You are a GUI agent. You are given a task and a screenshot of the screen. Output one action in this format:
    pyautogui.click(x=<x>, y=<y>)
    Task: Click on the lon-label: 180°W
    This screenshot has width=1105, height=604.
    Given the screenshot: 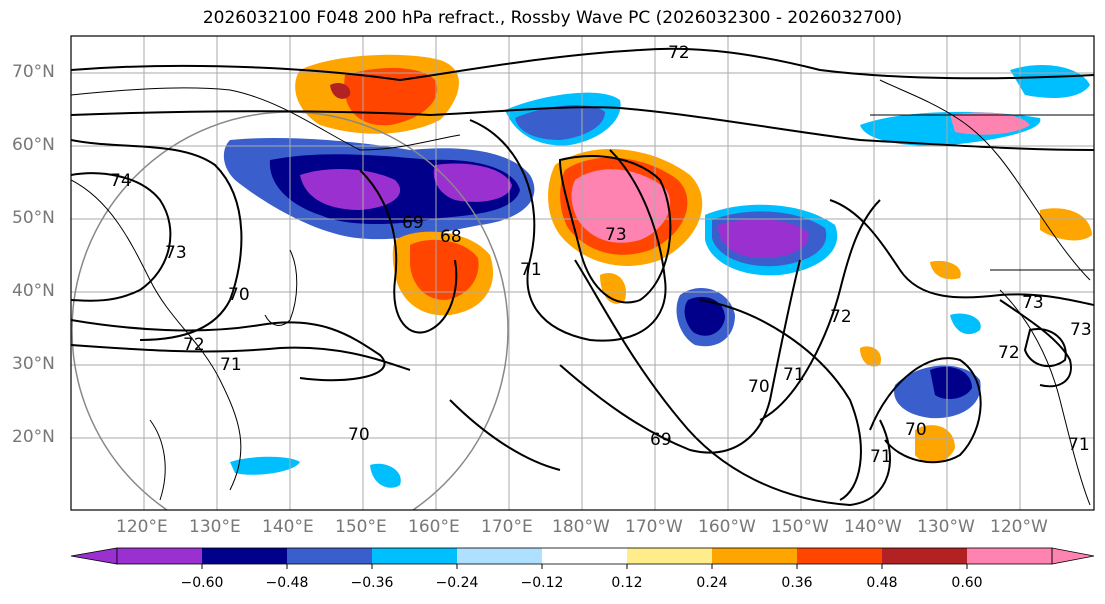 What is the action you would take?
    pyautogui.click(x=581, y=527)
    